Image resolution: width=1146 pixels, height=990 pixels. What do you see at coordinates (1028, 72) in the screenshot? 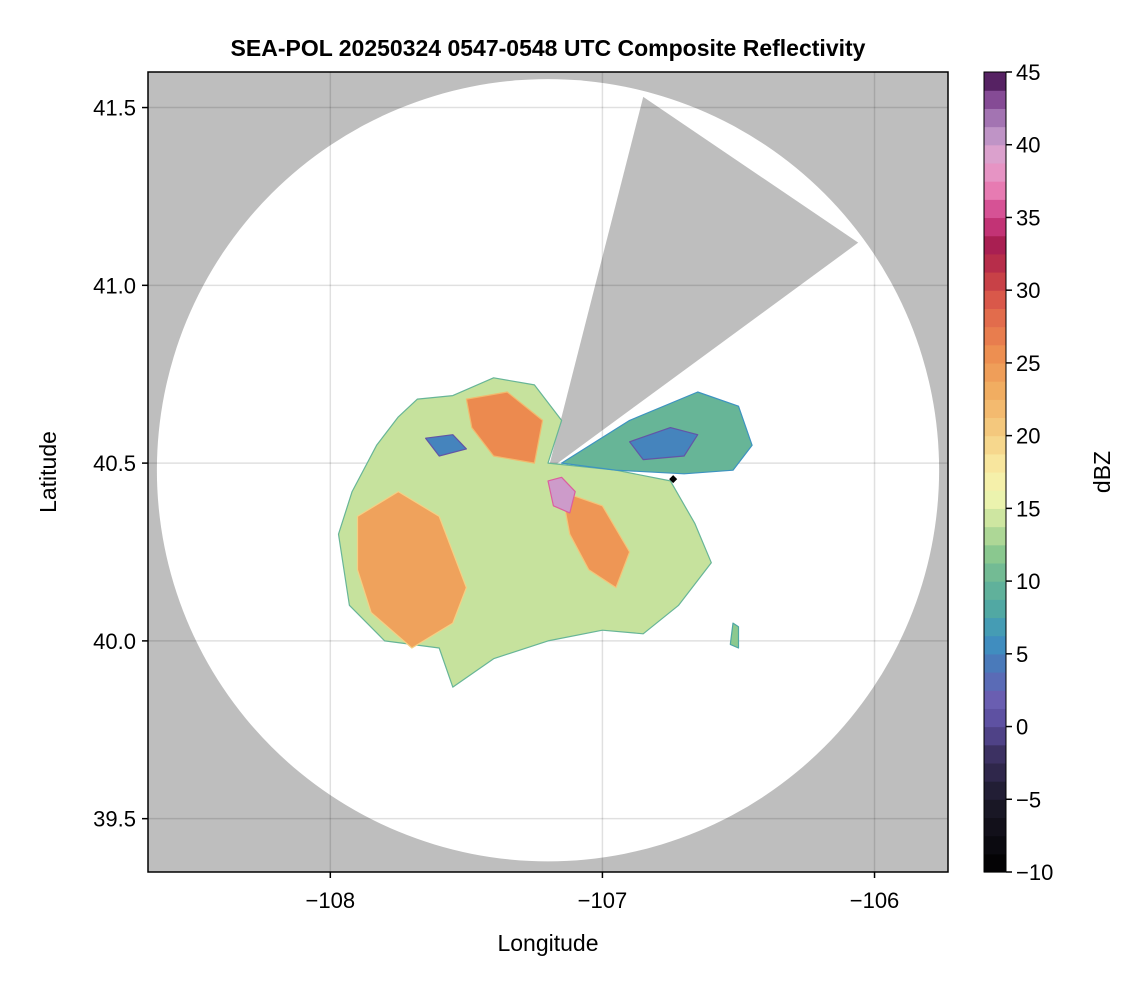
I see `colorbar-tick-label: 45` at bounding box center [1028, 72].